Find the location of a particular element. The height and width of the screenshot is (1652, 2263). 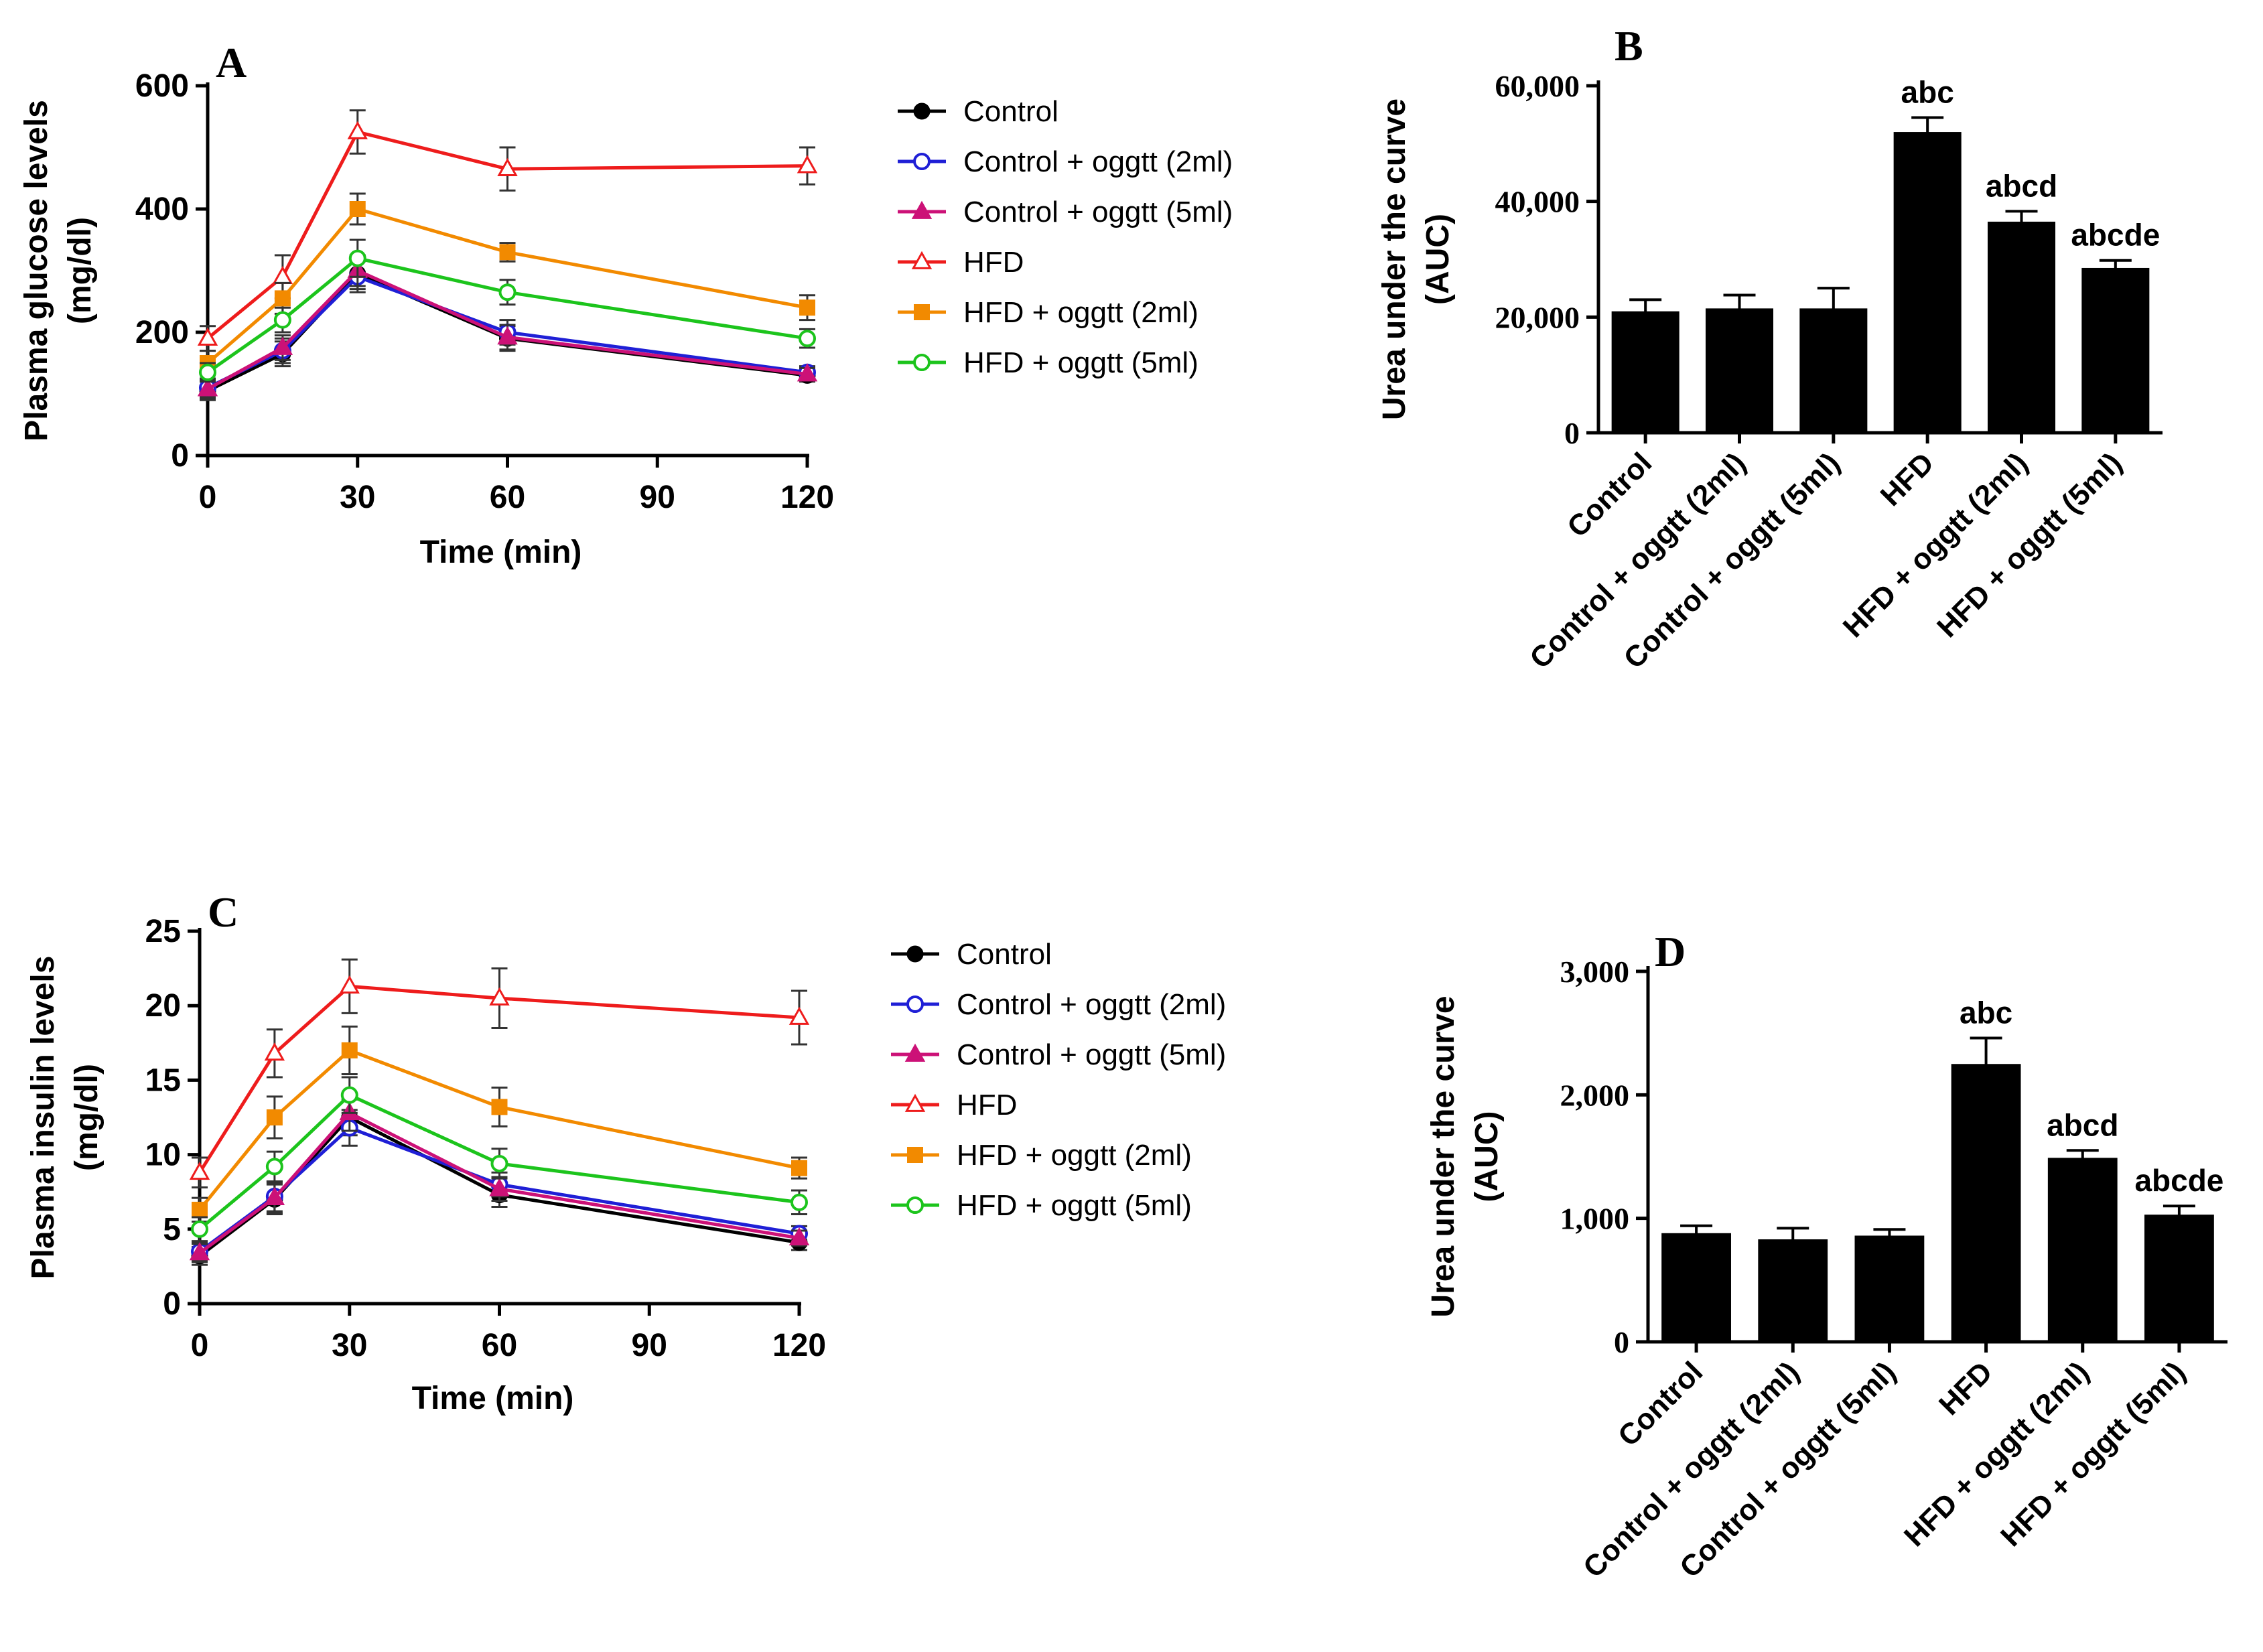

y-axis-title: (mg/dl) is located at coordinates (87, 1117).